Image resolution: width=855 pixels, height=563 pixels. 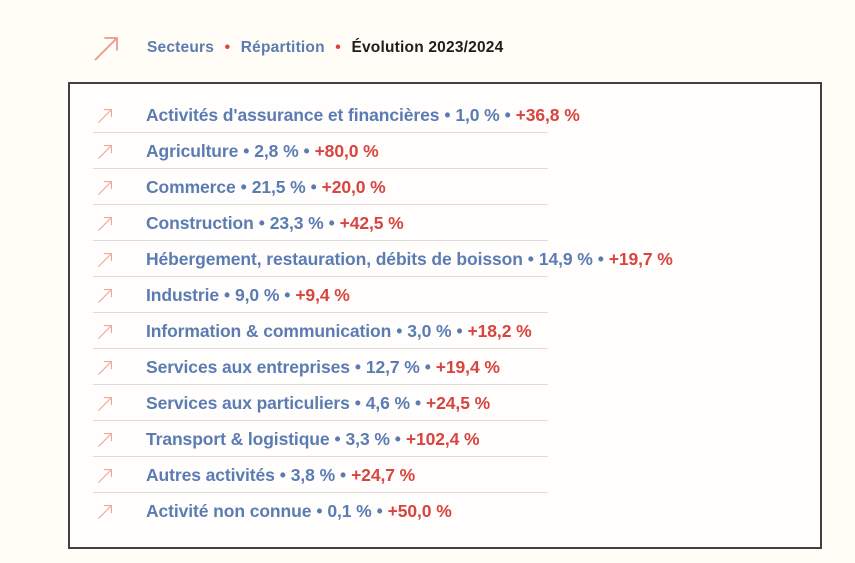 What do you see at coordinates (210, 474) in the screenshot?
I see `sector-name: Autres activités` at bounding box center [210, 474].